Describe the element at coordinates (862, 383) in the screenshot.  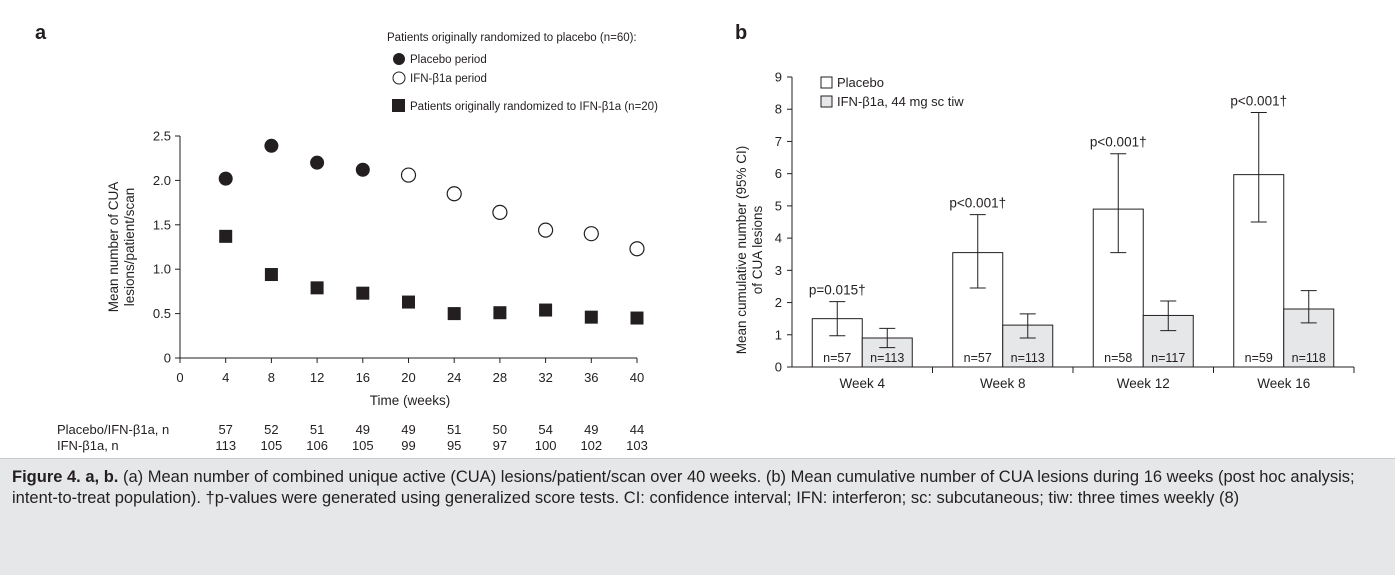
I see `category-label: Week 4` at that location.